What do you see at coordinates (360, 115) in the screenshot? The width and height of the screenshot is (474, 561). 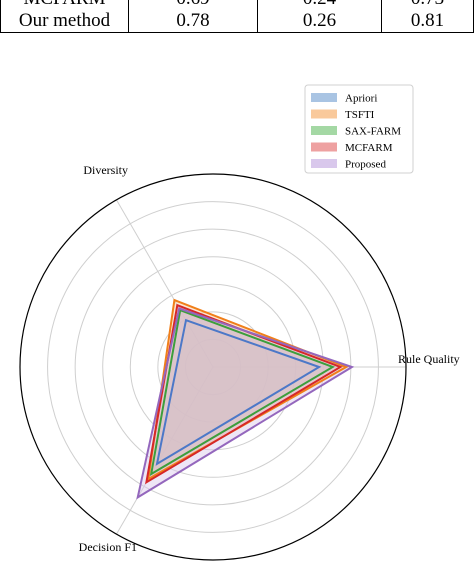 I see `legend-label: TSFTI` at bounding box center [360, 115].